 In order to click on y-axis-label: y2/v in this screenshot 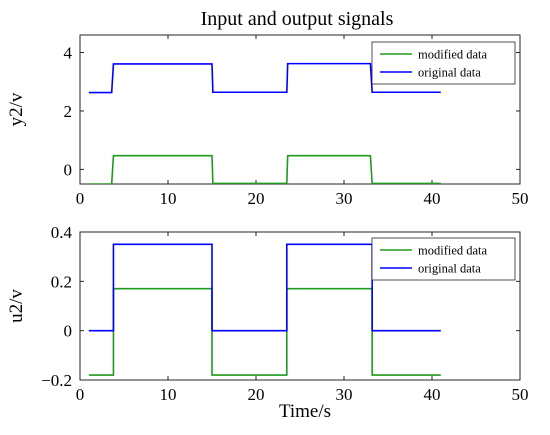, I will do `click(16, 109)`.